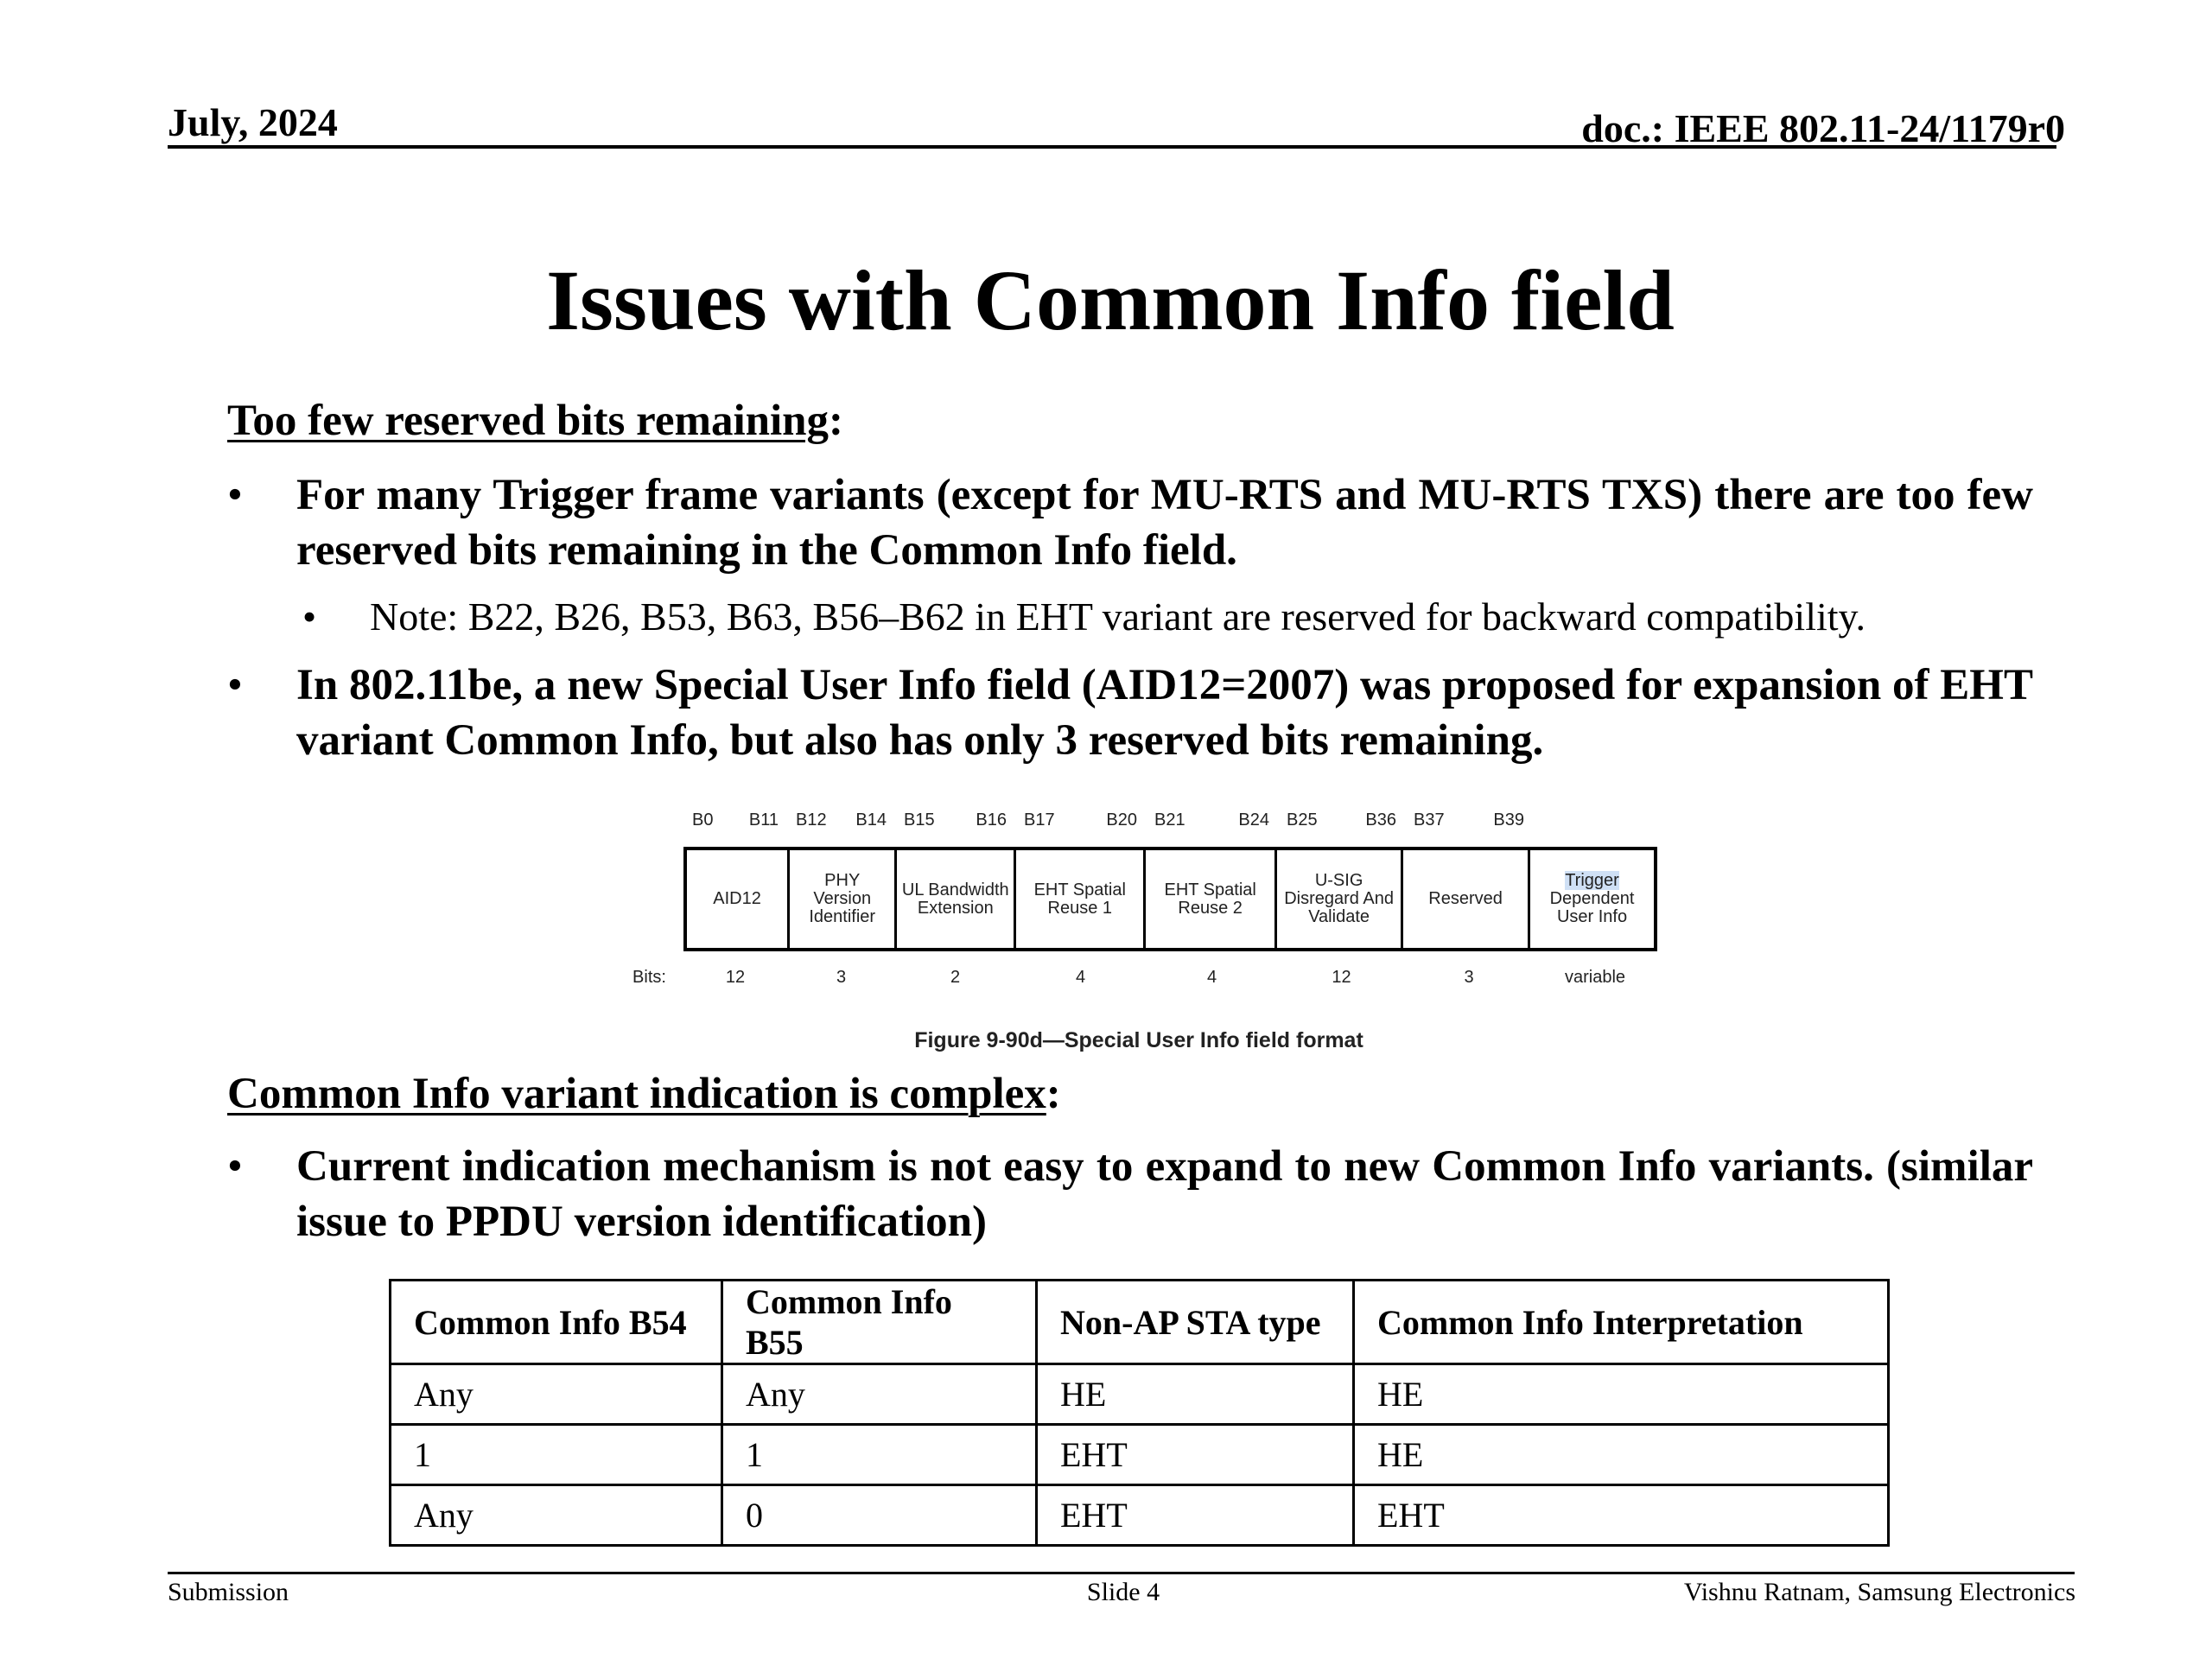 The image size is (2212, 1659). Describe the element at coordinates (1429, 820) in the screenshot. I see `bit-index: B37` at that location.